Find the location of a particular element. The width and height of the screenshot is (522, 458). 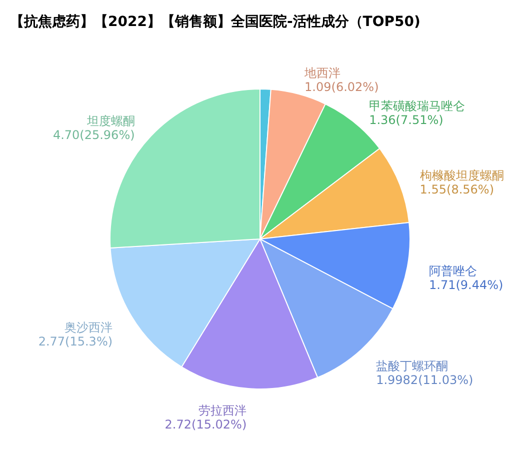

data-label: 1.71(9.44%) is located at coordinates (466, 285).